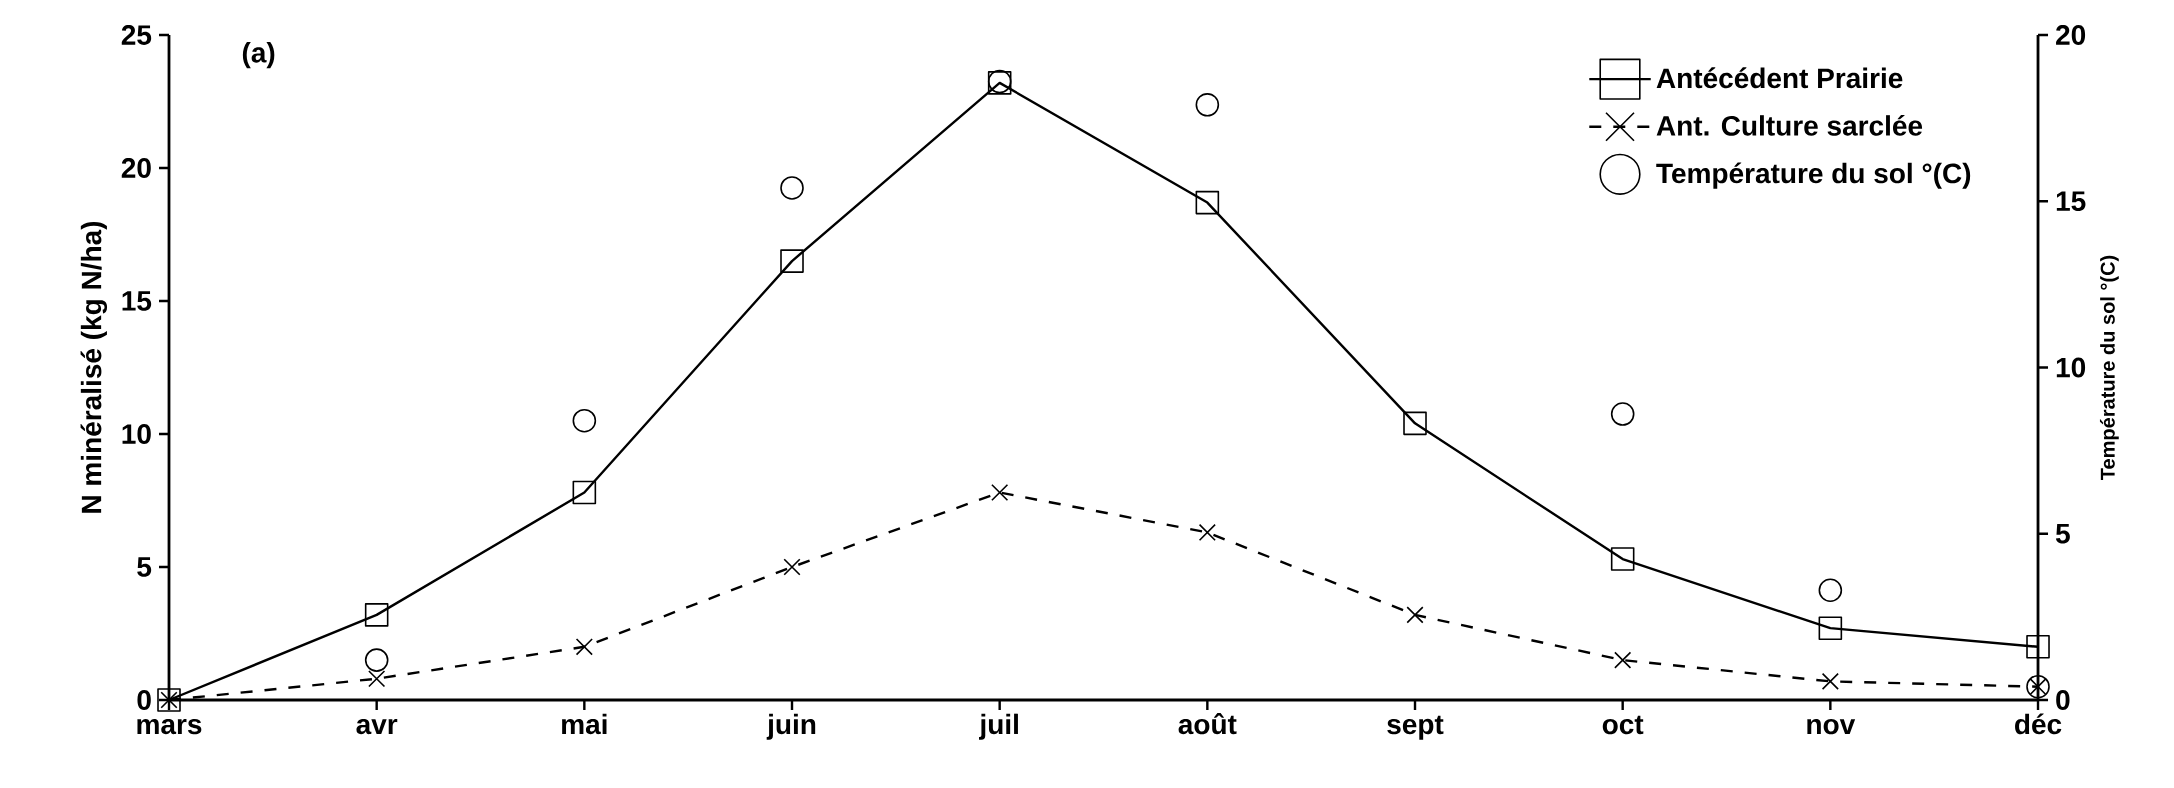  I want to click on x-tick-label: juil, so click(998, 726).